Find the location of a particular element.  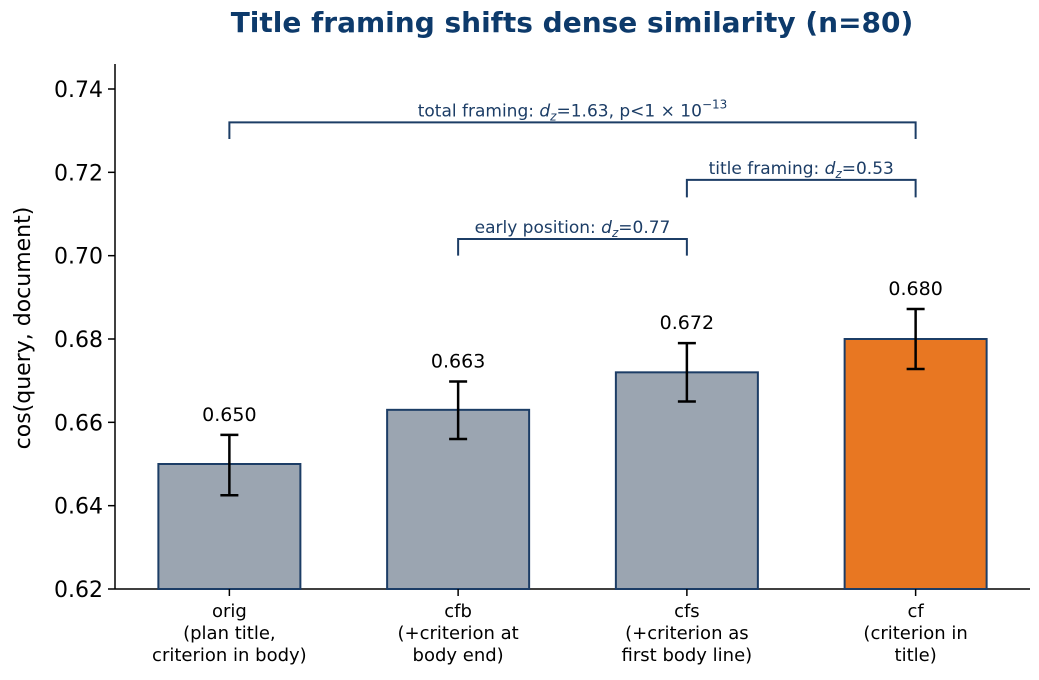

y-tick-label: 0.64 is located at coordinates (78, 507).